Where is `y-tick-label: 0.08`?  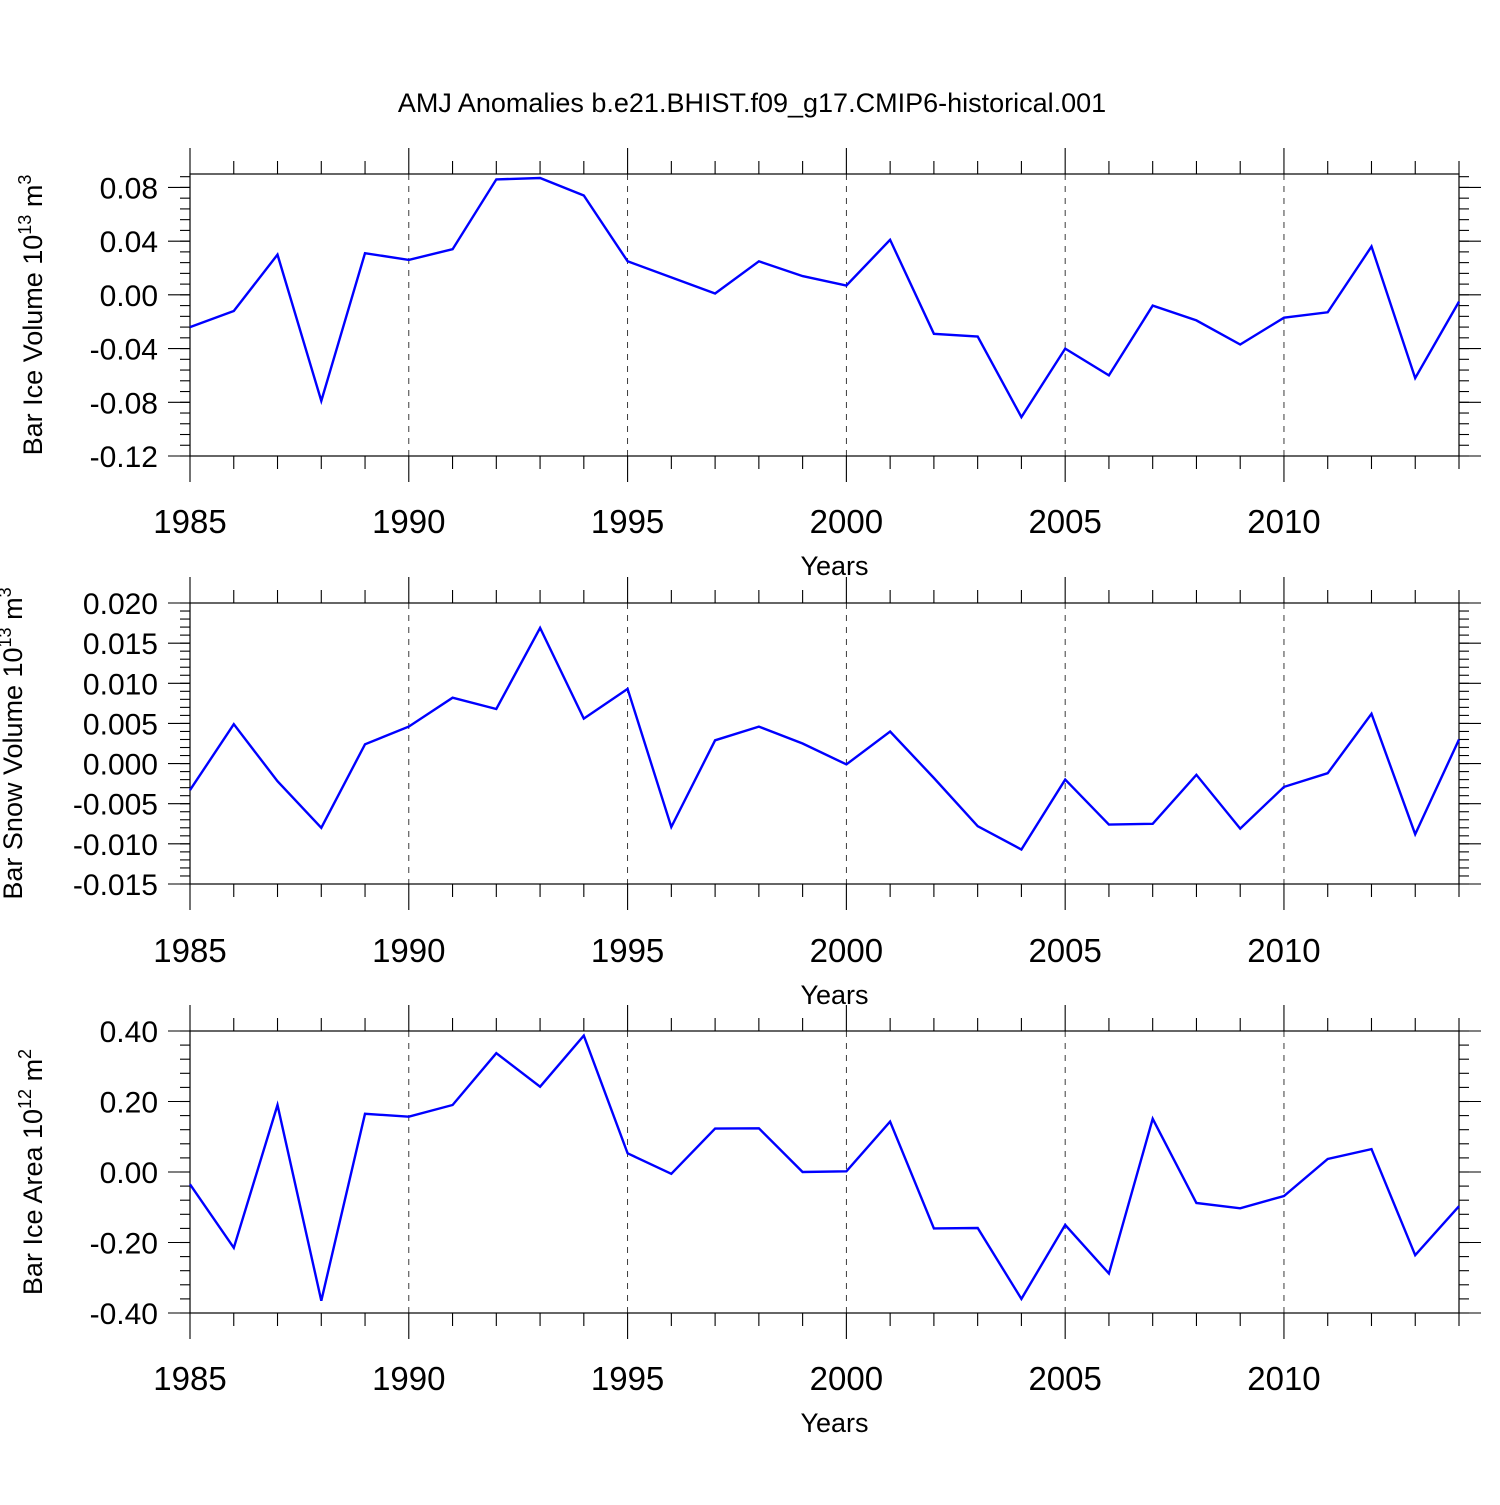 y-tick-label: 0.08 is located at coordinates (129, 188).